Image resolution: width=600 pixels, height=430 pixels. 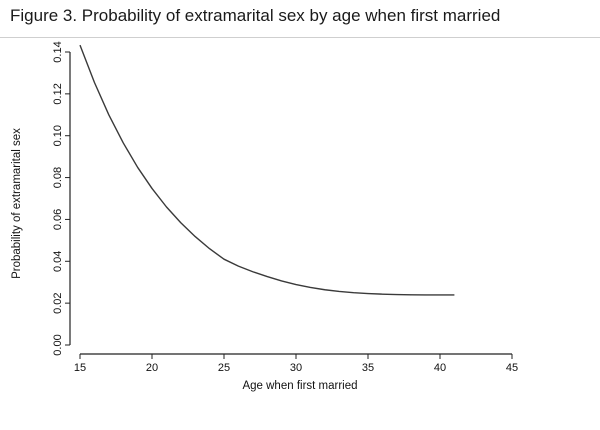 What do you see at coordinates (61, 198) in the screenshot?
I see `y-axis-ticks: 0.00 0.02 0.04 0.06 0.08 0.10 0.12 0.14` at bounding box center [61, 198].